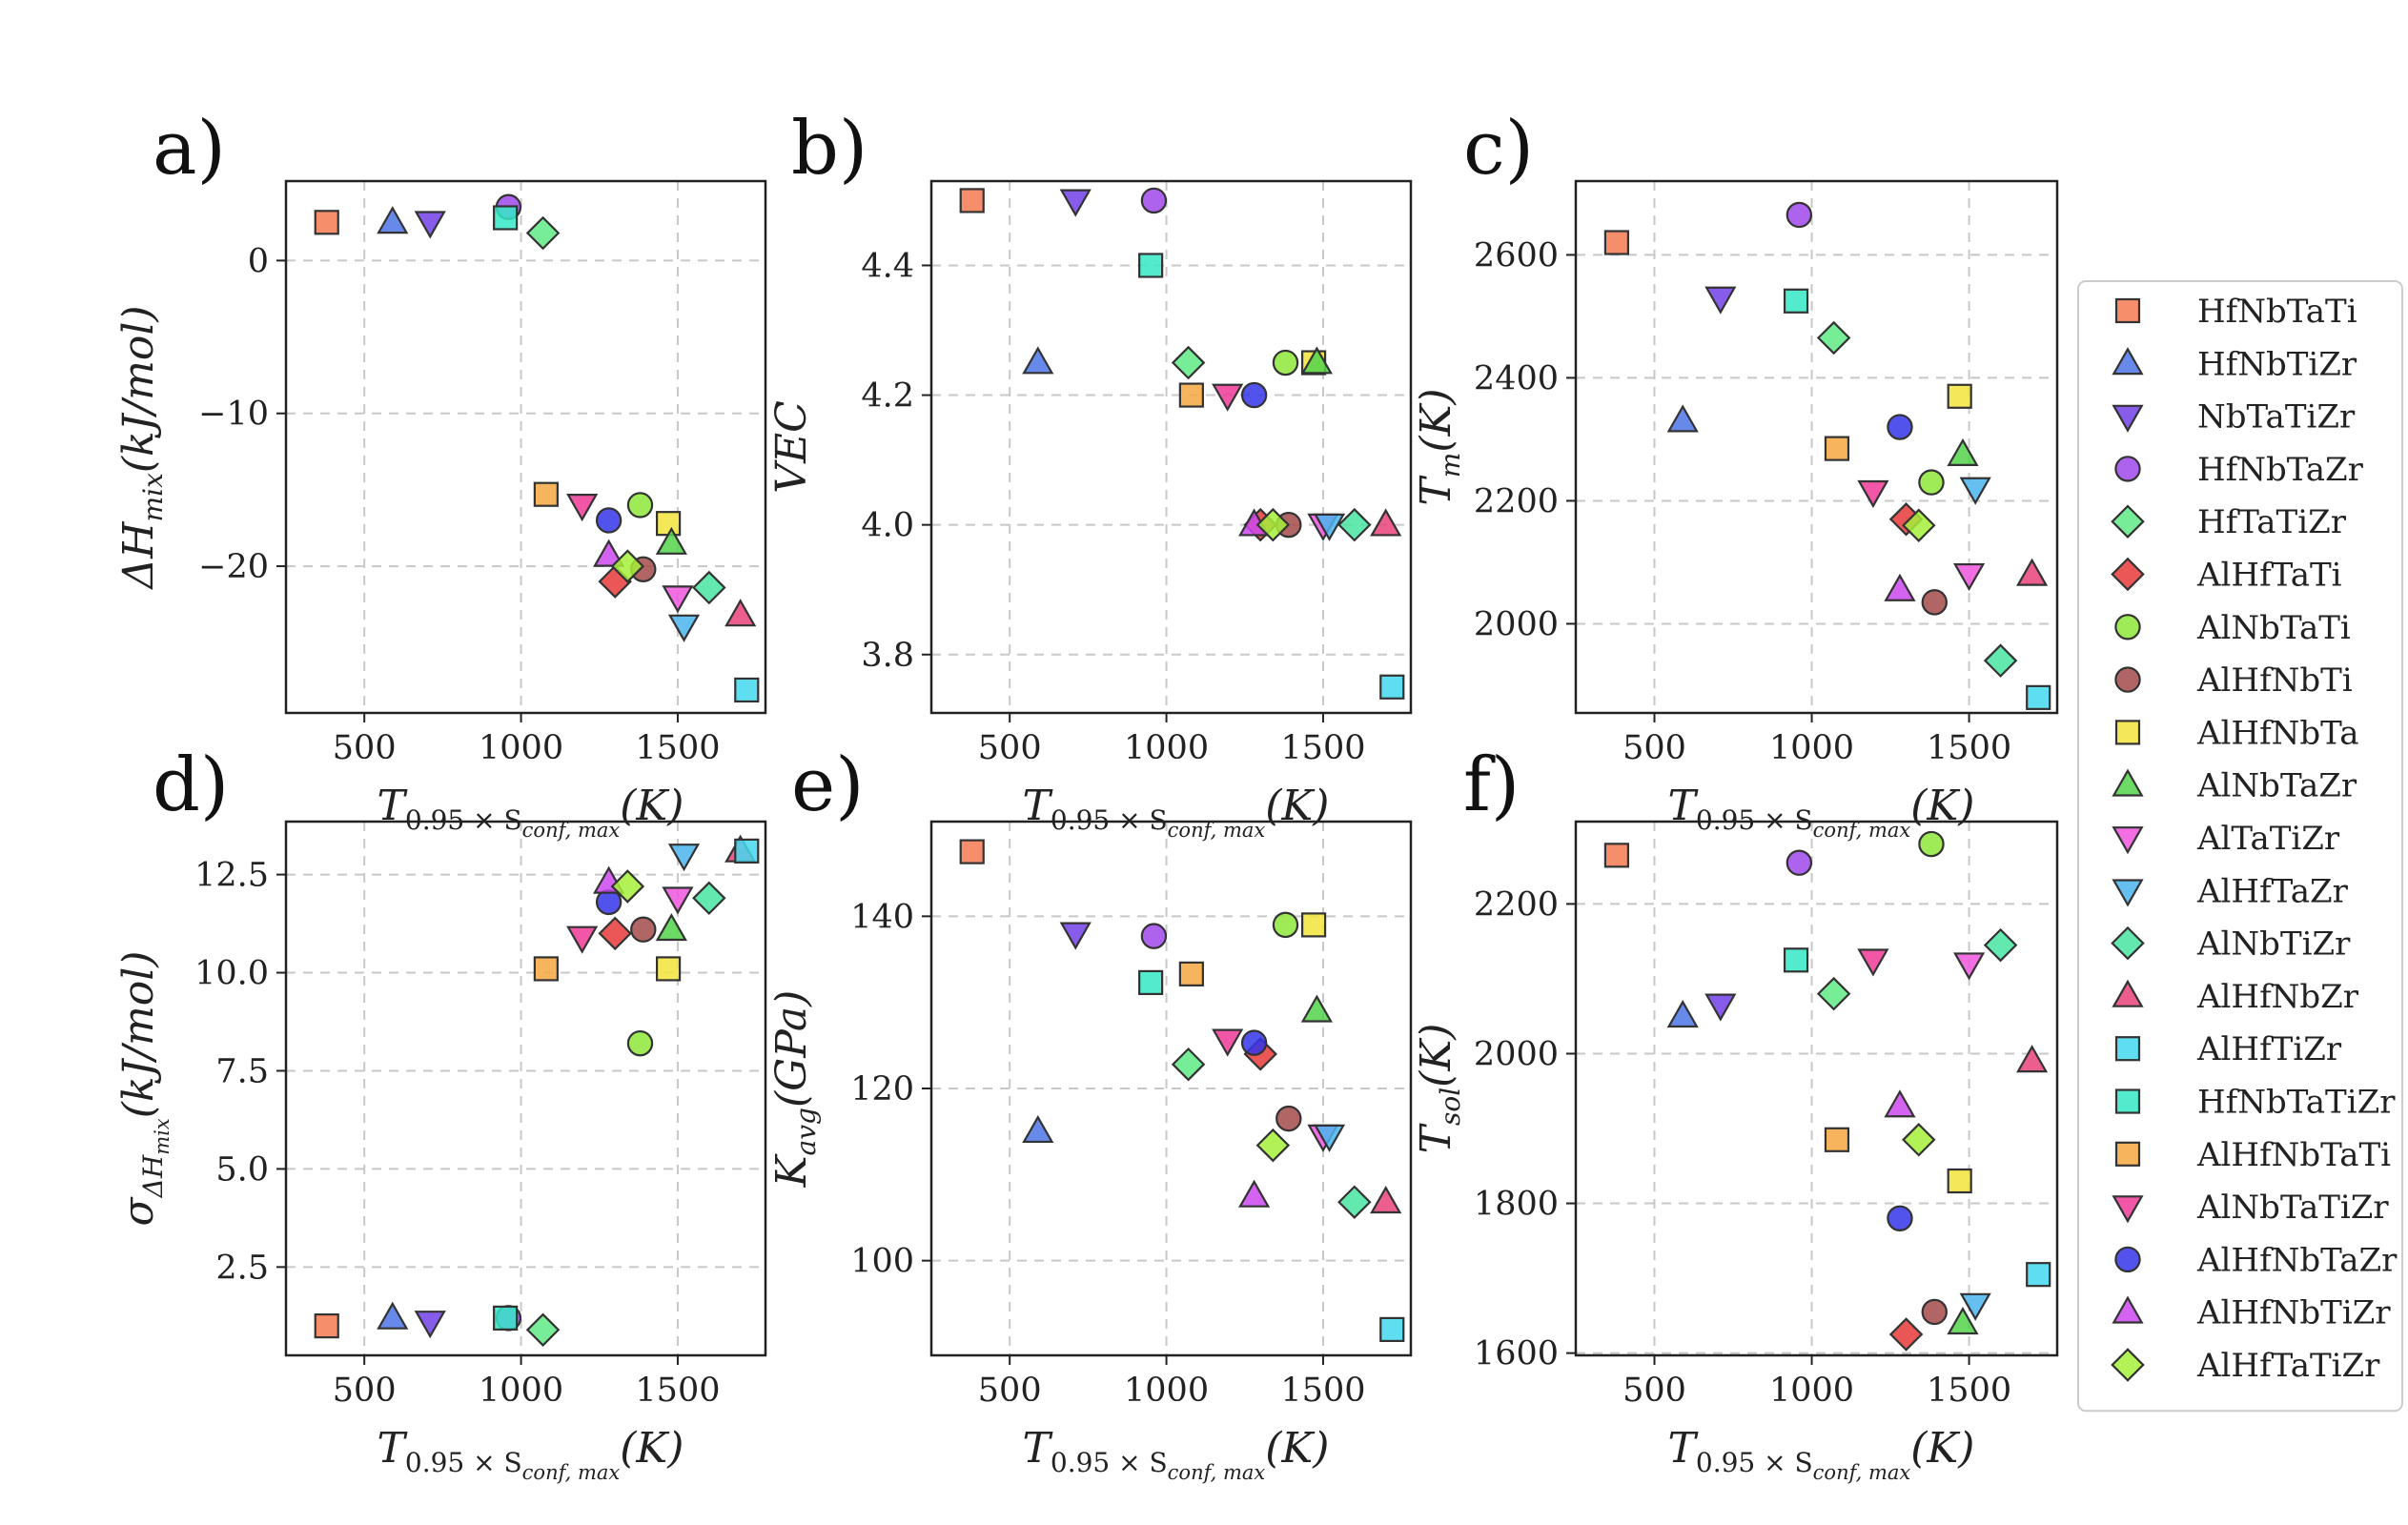  What do you see at coordinates (2229, 522) in the screenshot?
I see `legend-entry: HfTaTiZr` at bounding box center [2229, 522].